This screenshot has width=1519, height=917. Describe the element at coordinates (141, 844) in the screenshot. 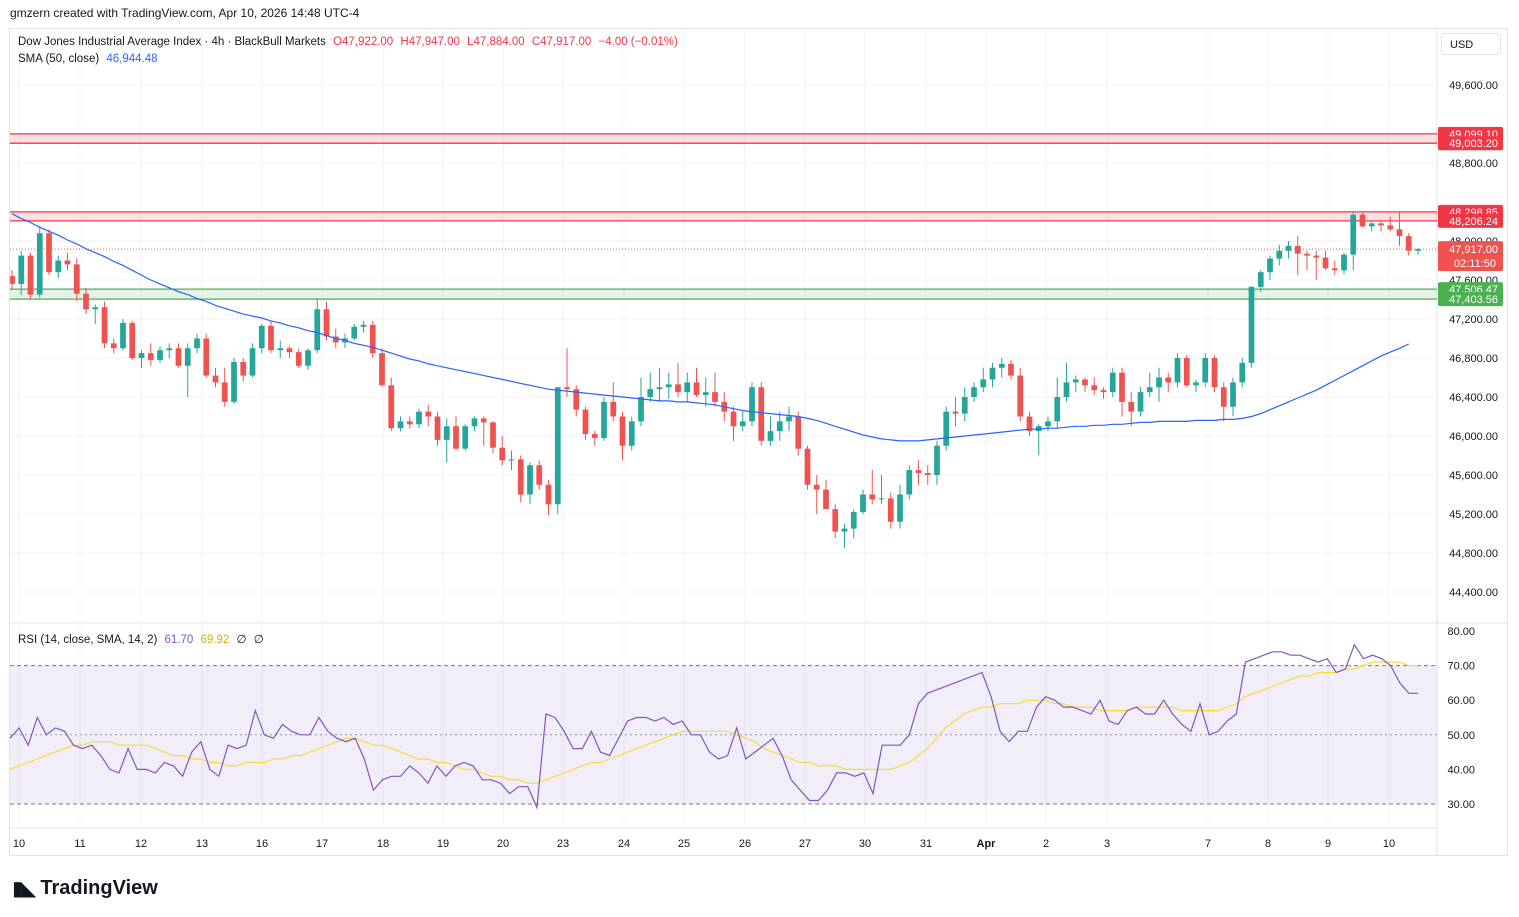

I see `time-tick-label: 12` at that location.